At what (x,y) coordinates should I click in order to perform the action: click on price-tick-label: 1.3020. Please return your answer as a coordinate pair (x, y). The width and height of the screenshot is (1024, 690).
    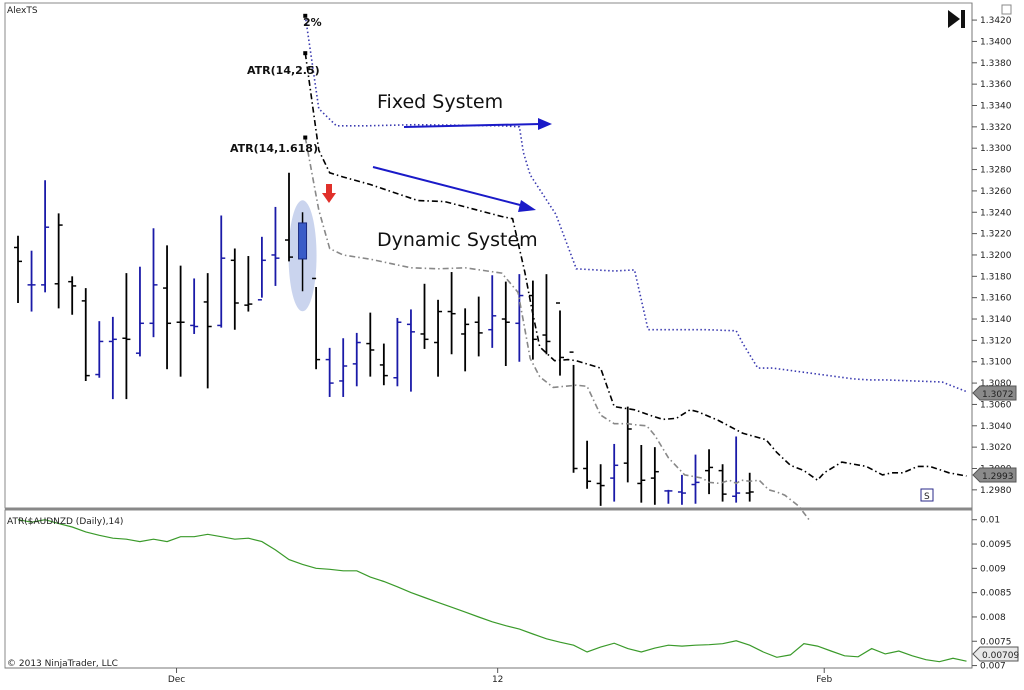
    Looking at the image, I should click on (996, 448).